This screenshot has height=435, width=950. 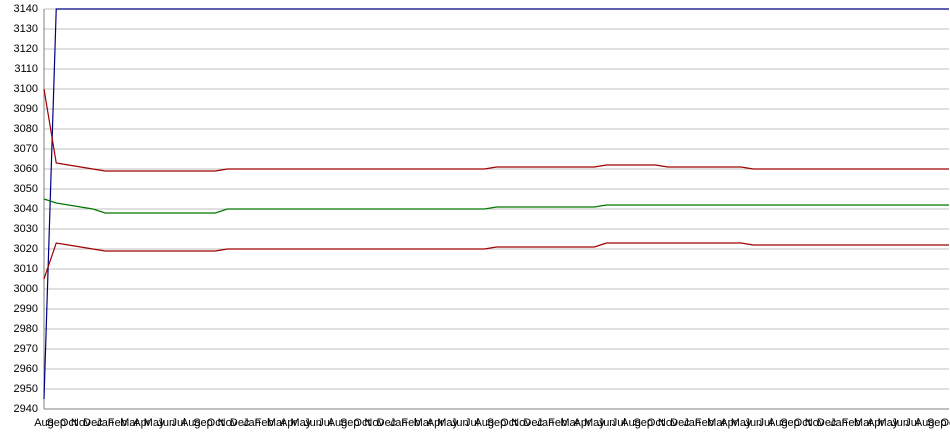 I want to click on y-tick-label: 3060, so click(x=26, y=169).